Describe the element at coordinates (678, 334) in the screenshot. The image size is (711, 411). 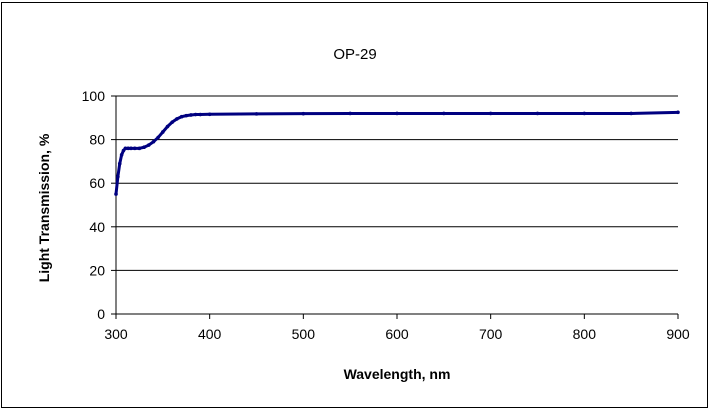
I see `x-tick-label-900: 900` at that location.